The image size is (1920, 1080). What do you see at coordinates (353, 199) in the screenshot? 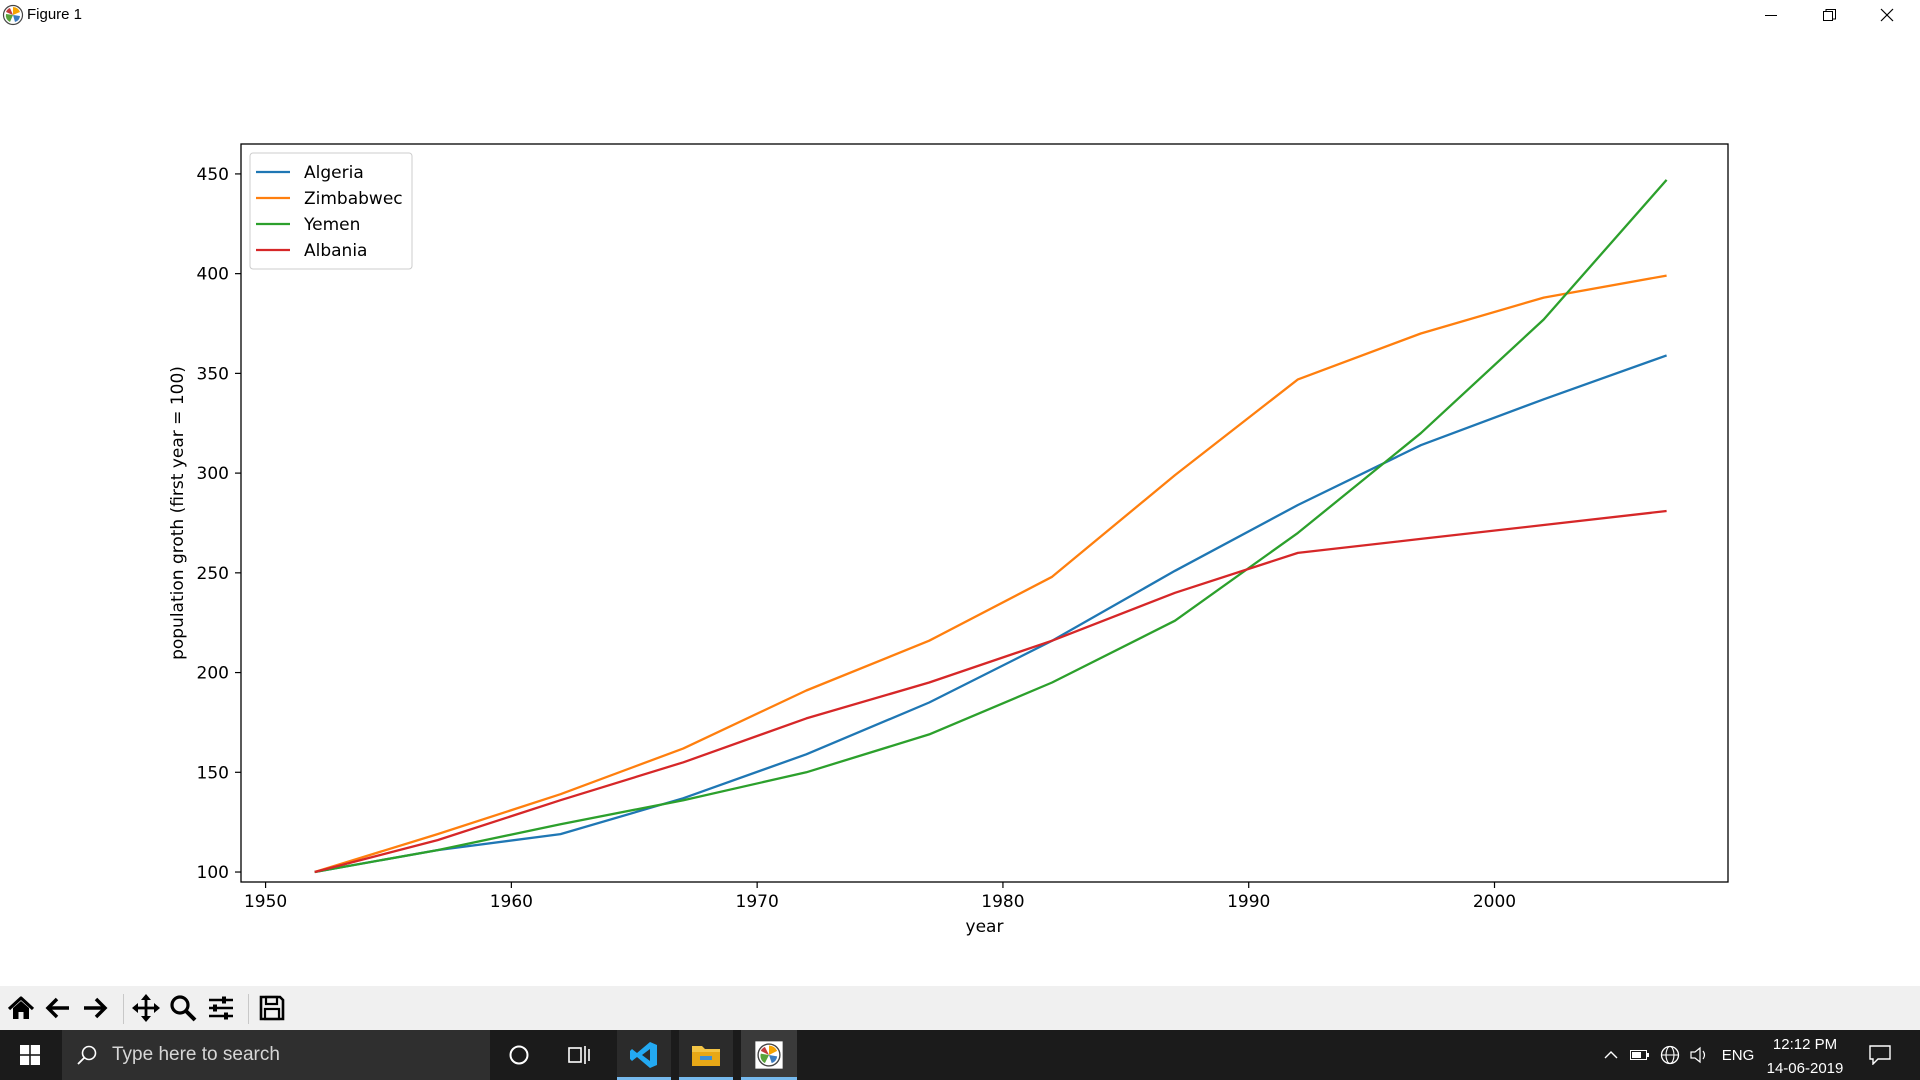
I see `legend-label: Zimbabwec` at bounding box center [353, 199].